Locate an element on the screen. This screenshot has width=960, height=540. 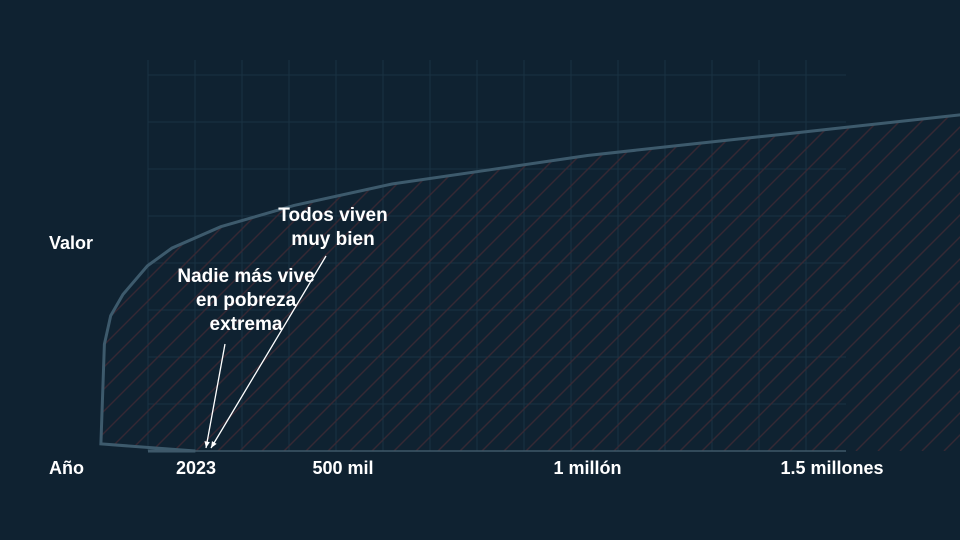
x-tick-label: 500 mil is located at coordinates (342, 468).